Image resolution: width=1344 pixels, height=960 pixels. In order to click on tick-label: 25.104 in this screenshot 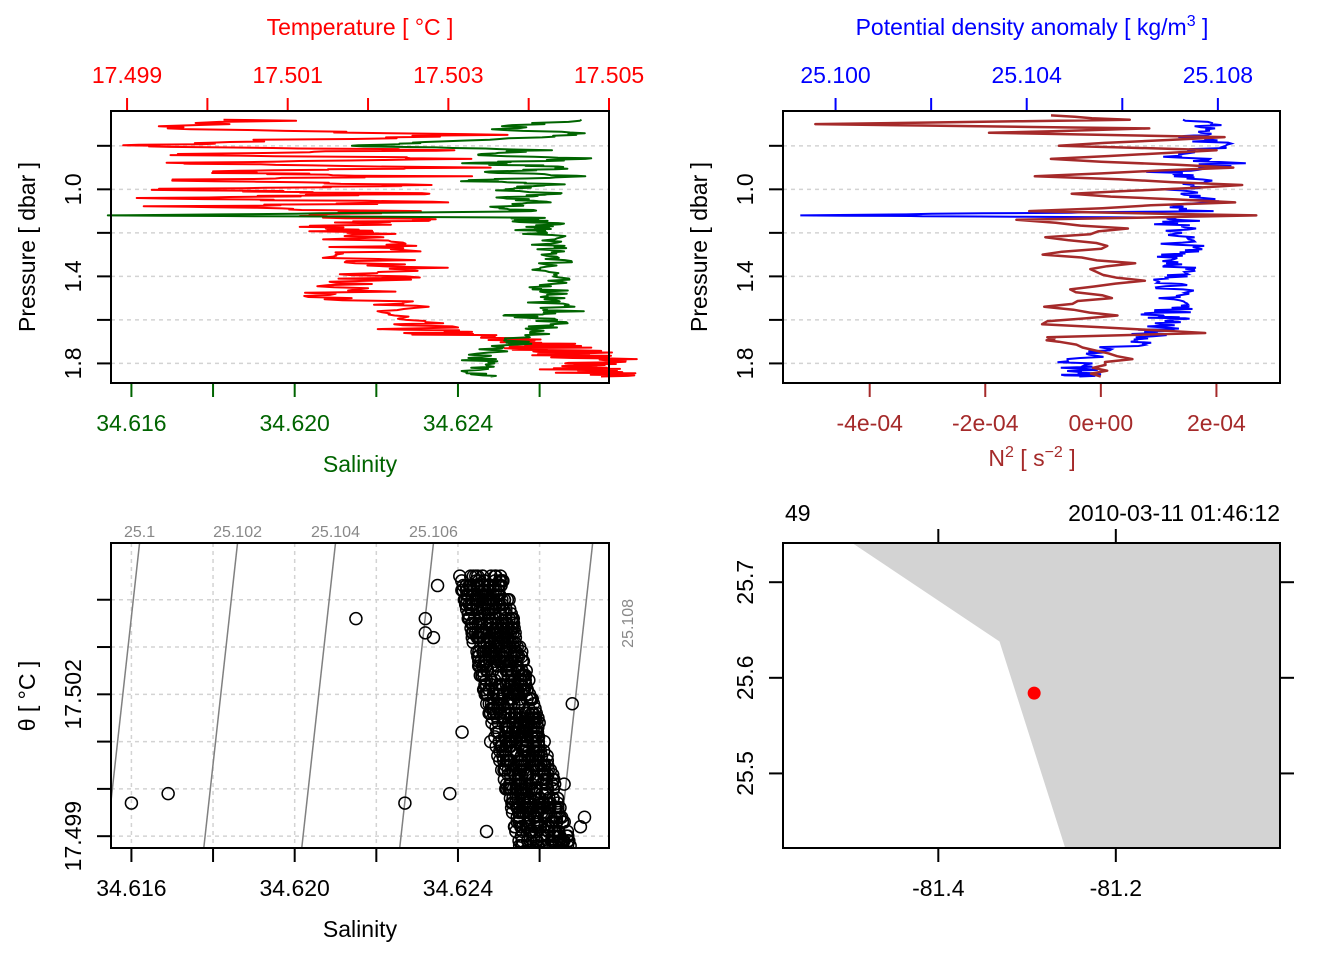, I will do `click(1027, 75)`.